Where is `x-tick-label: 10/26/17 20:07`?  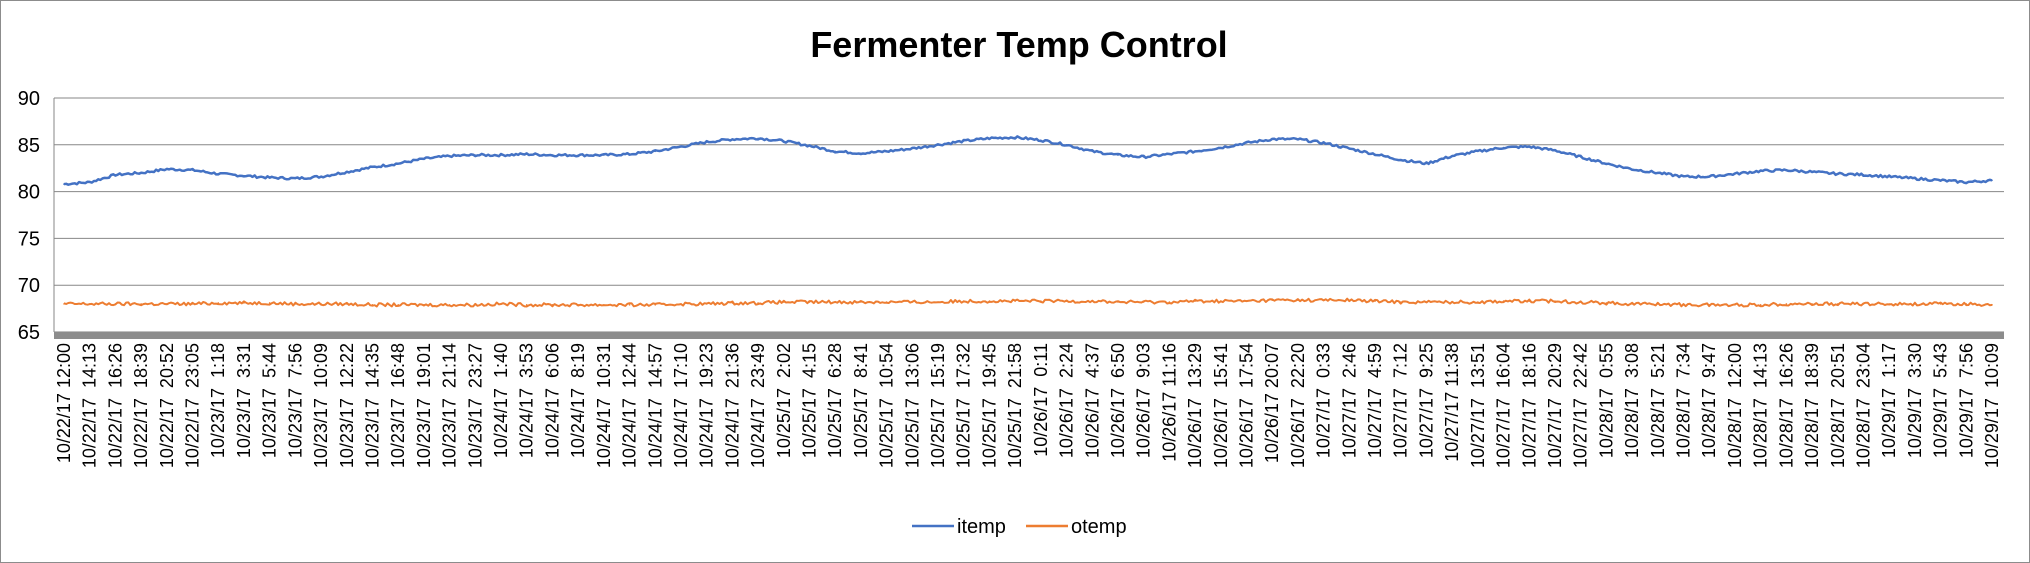 x-tick-label: 10/26/17 20:07 is located at coordinates (1272, 403).